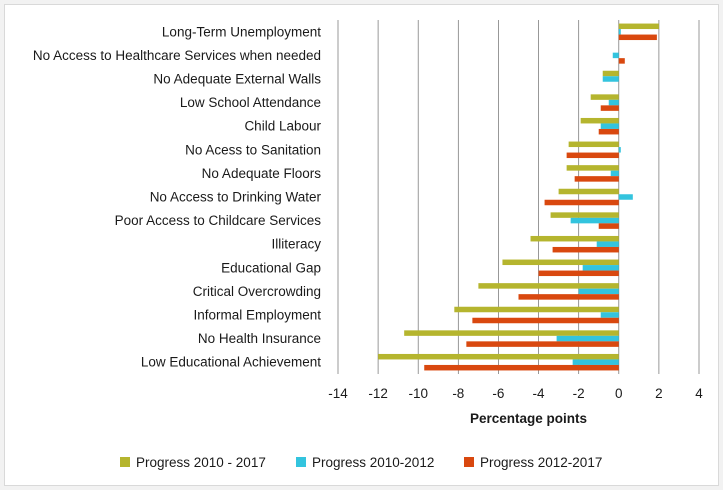 The image size is (723, 490). What do you see at coordinates (619, 393) in the screenshot?
I see `x-tick-7: 0` at bounding box center [619, 393].